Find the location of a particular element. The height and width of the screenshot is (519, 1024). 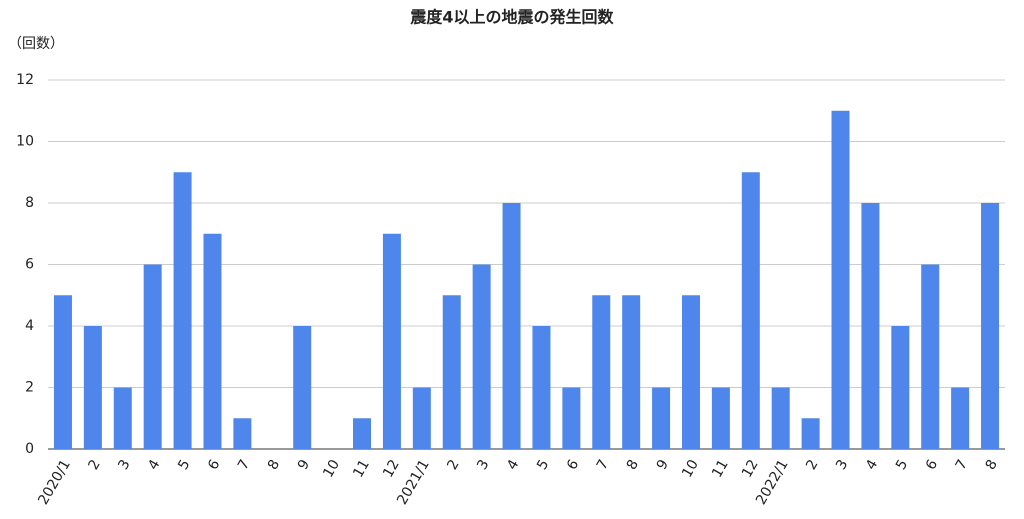

y-tick-label: 4 is located at coordinates (29, 326).